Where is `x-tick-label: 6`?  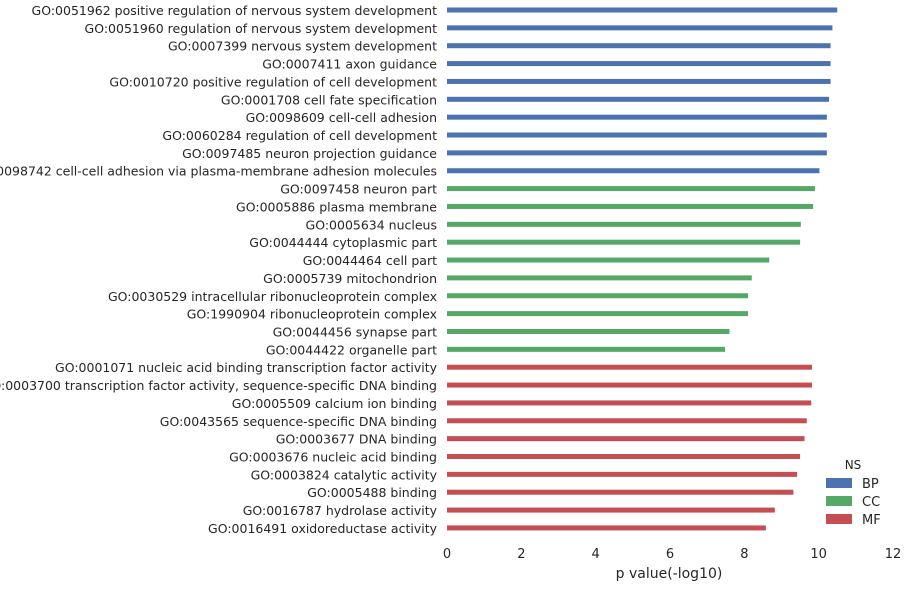 x-tick-label: 6 is located at coordinates (670, 554).